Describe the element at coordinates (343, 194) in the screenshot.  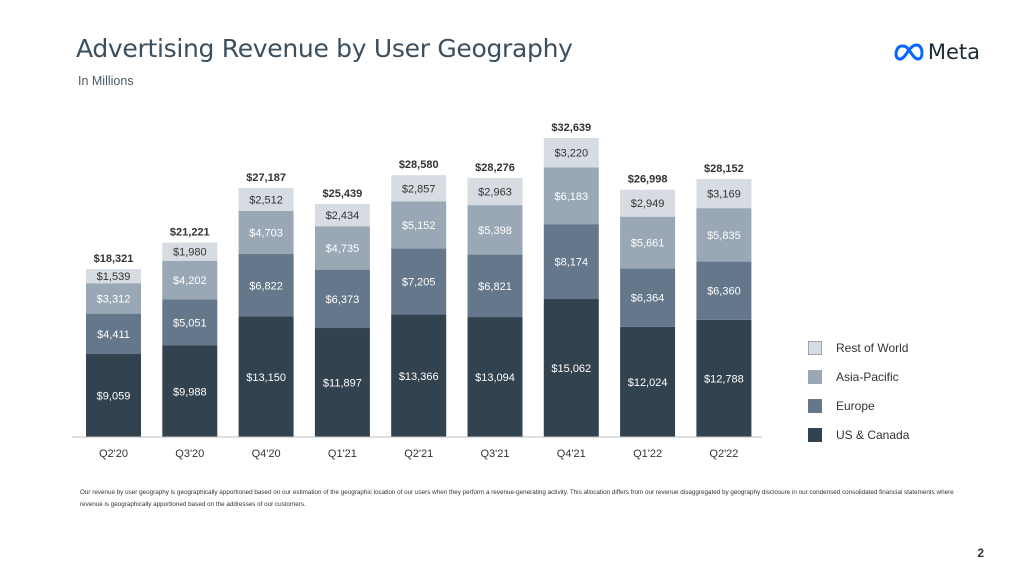
I see `total-label: $25,439` at that location.